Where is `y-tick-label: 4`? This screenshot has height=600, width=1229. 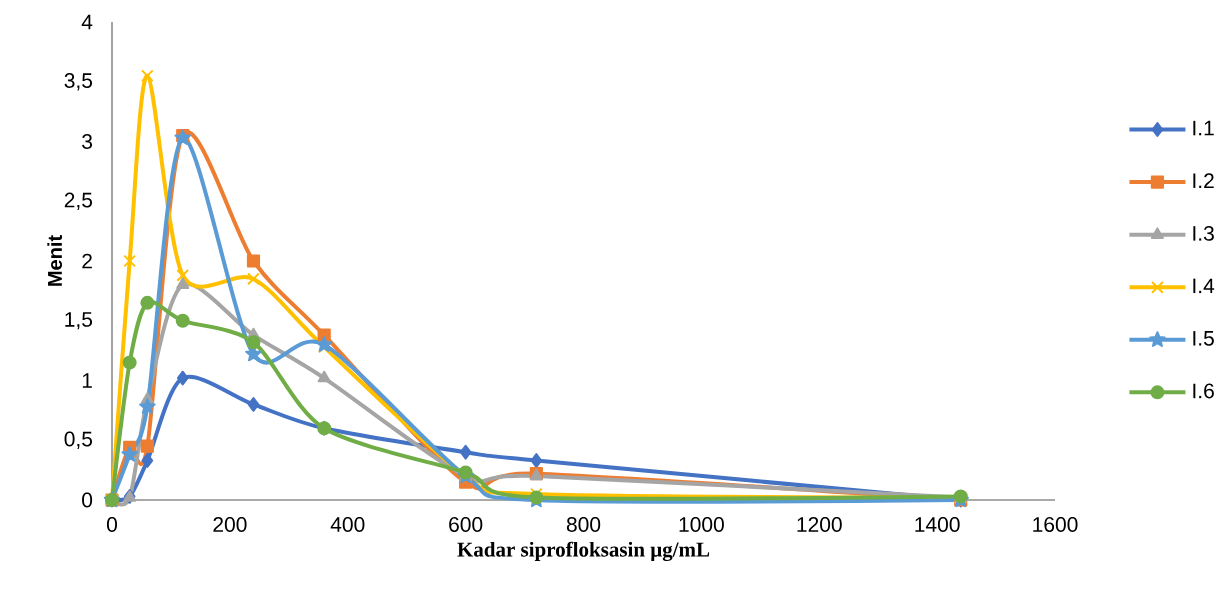
y-tick-label: 4 is located at coordinates (87, 22).